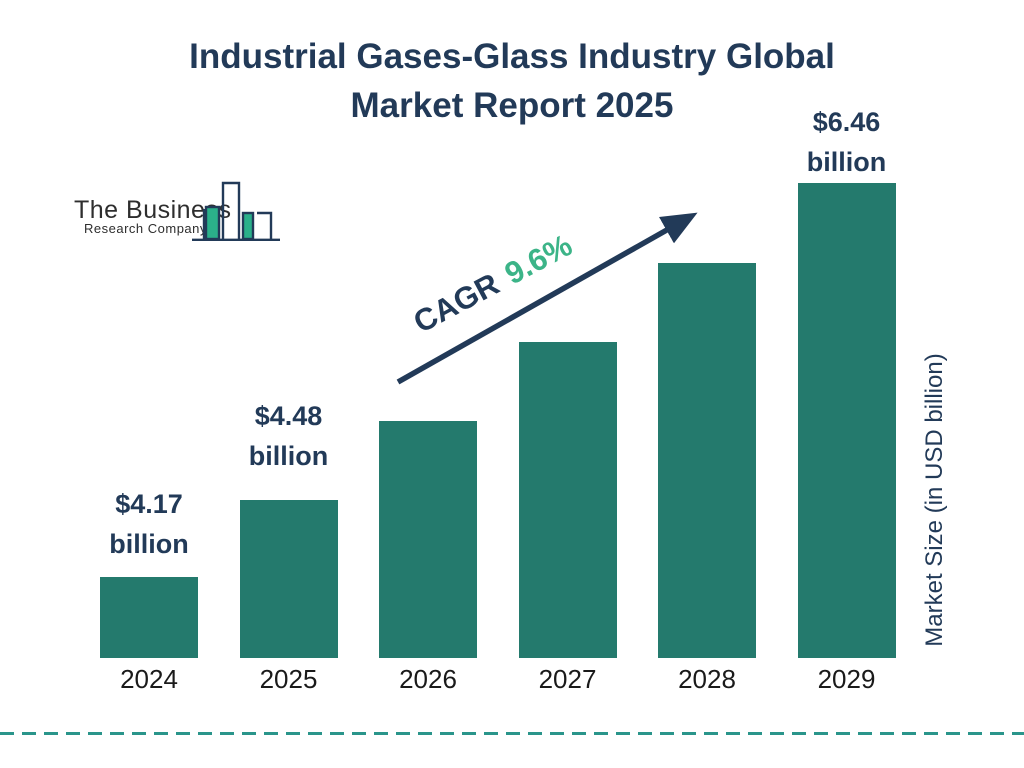 This screenshot has width=1024, height=768. I want to click on cagr-trend-arrow-icon, so click(547, 298).